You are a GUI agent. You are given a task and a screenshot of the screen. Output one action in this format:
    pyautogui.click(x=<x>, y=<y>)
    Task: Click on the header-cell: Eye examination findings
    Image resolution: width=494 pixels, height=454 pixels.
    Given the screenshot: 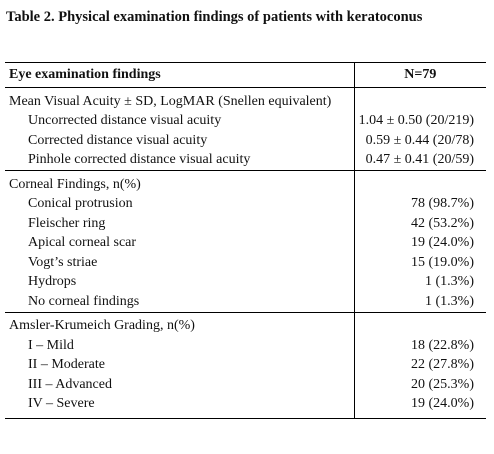 What is the action you would take?
    pyautogui.click(x=180, y=75)
    